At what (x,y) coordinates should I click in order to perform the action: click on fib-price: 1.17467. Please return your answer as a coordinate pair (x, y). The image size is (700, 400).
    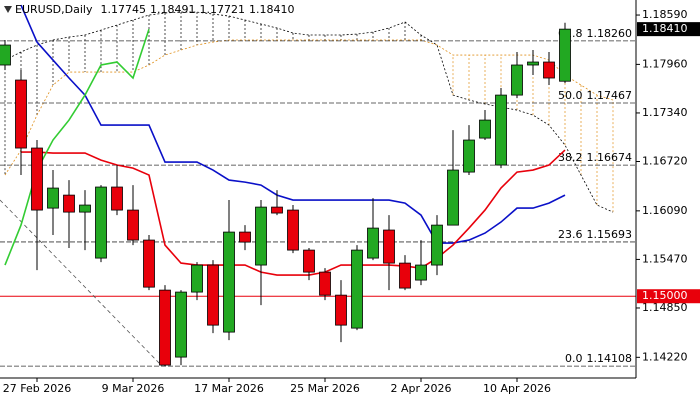
    Looking at the image, I should click on (610, 95).